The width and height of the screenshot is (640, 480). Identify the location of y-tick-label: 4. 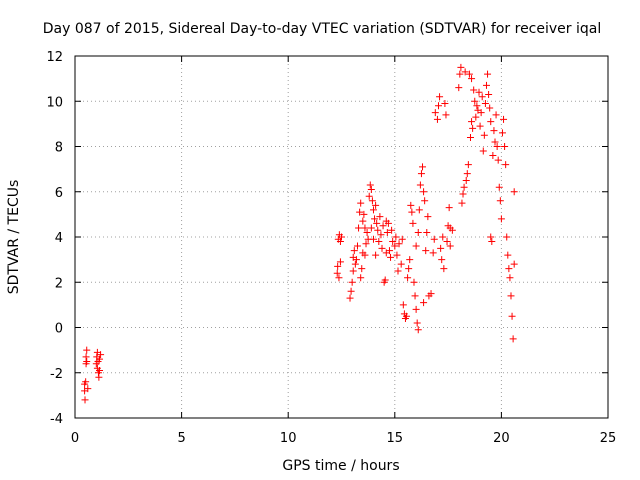
(59, 238).